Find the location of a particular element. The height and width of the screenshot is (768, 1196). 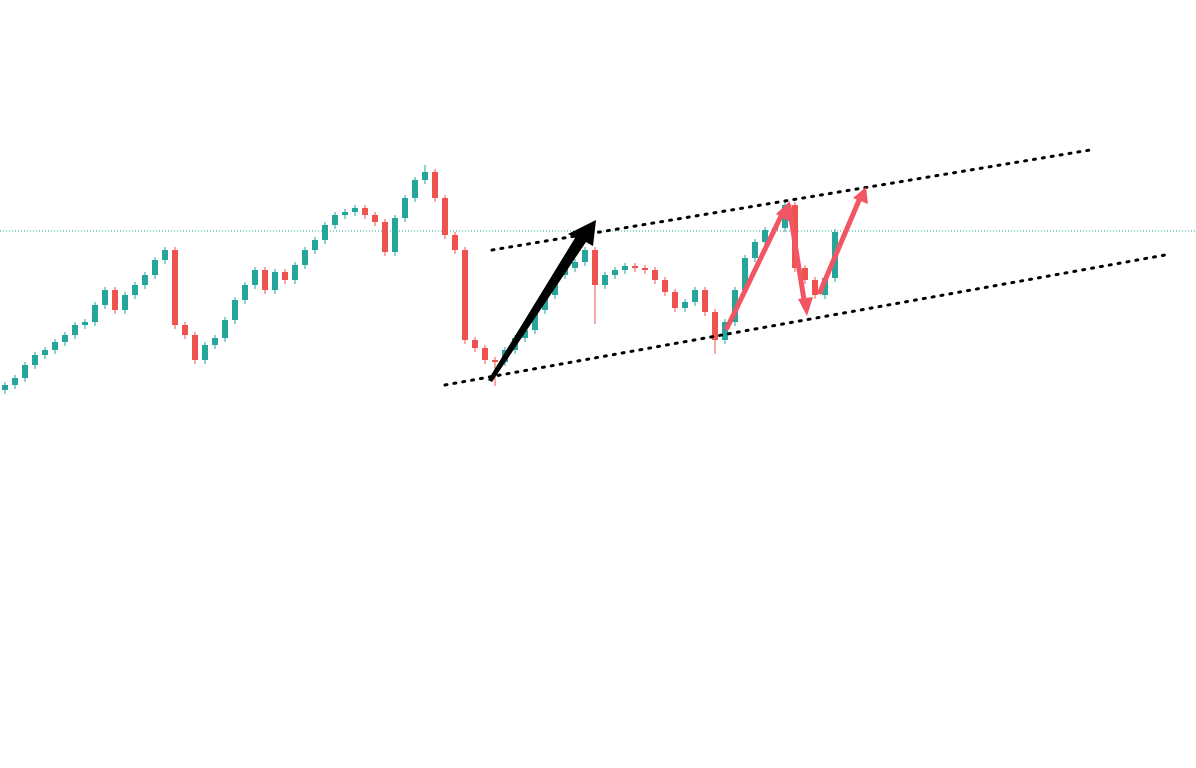

red-zigzag is located at coordinates (793, 263).